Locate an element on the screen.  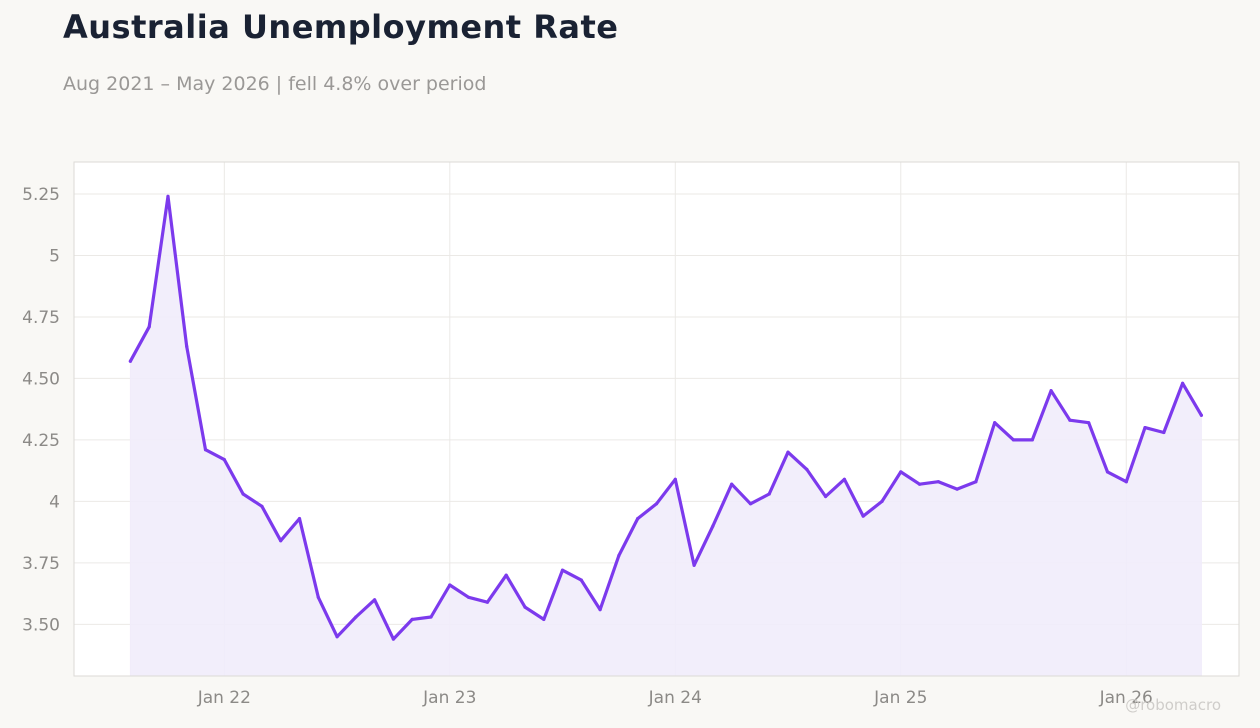
y-tick-label: 4 is located at coordinates (54, 502).